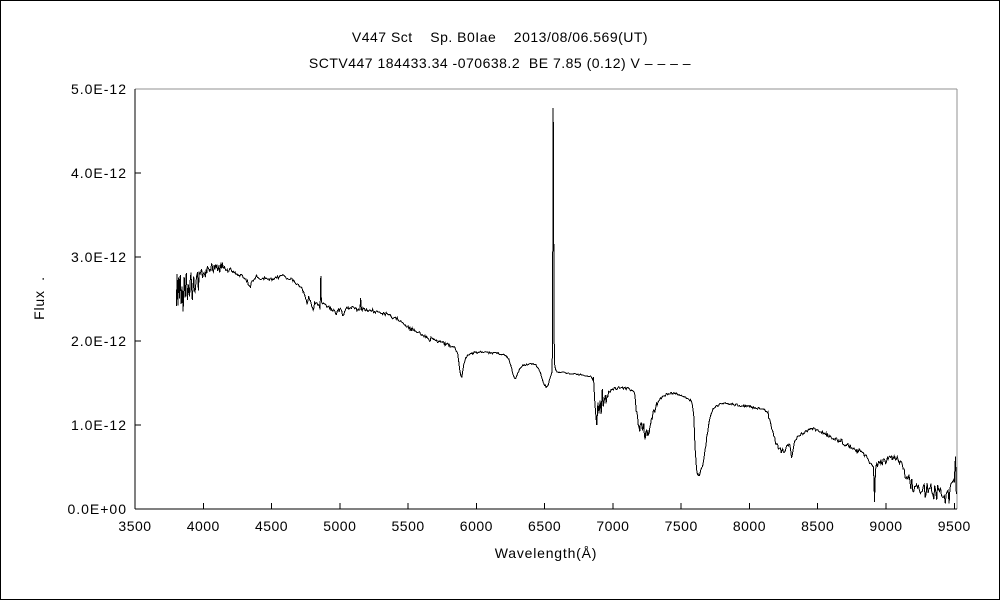 The width and height of the screenshot is (1000, 600). I want to click on y-axis-title: Flux ., so click(39, 298).